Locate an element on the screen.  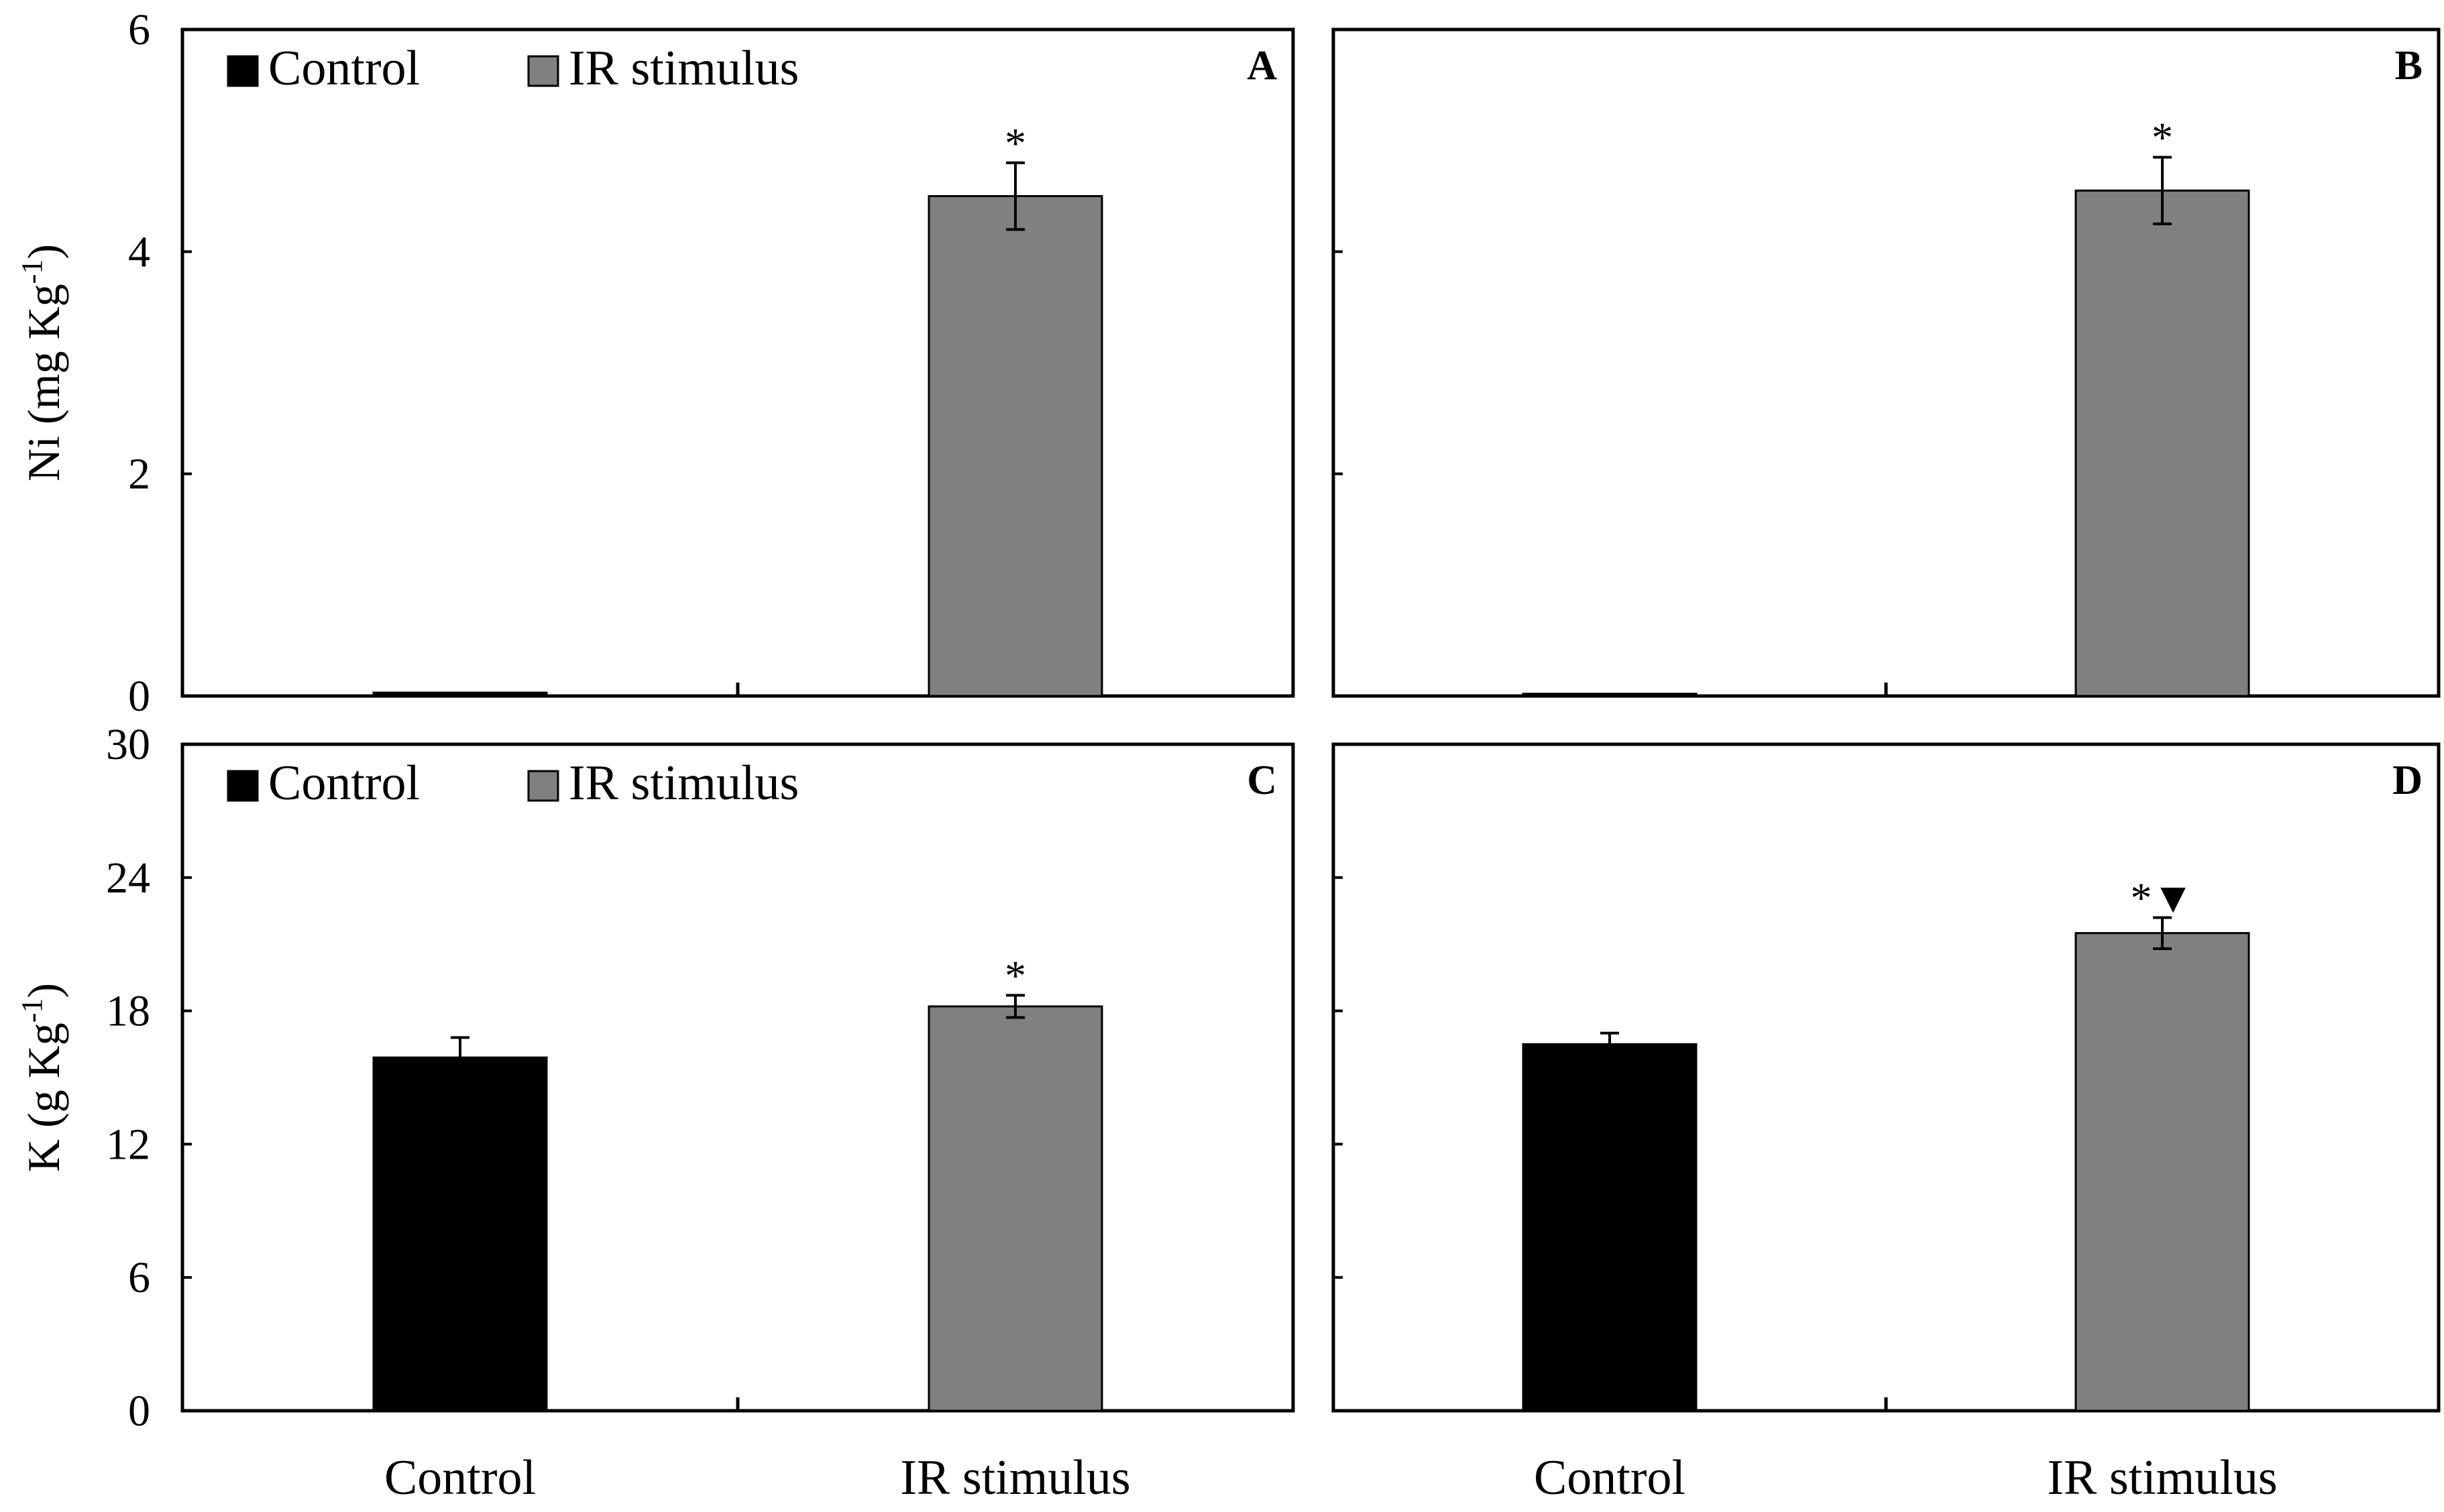
y-tick-label: 12 is located at coordinates (128, 1145).